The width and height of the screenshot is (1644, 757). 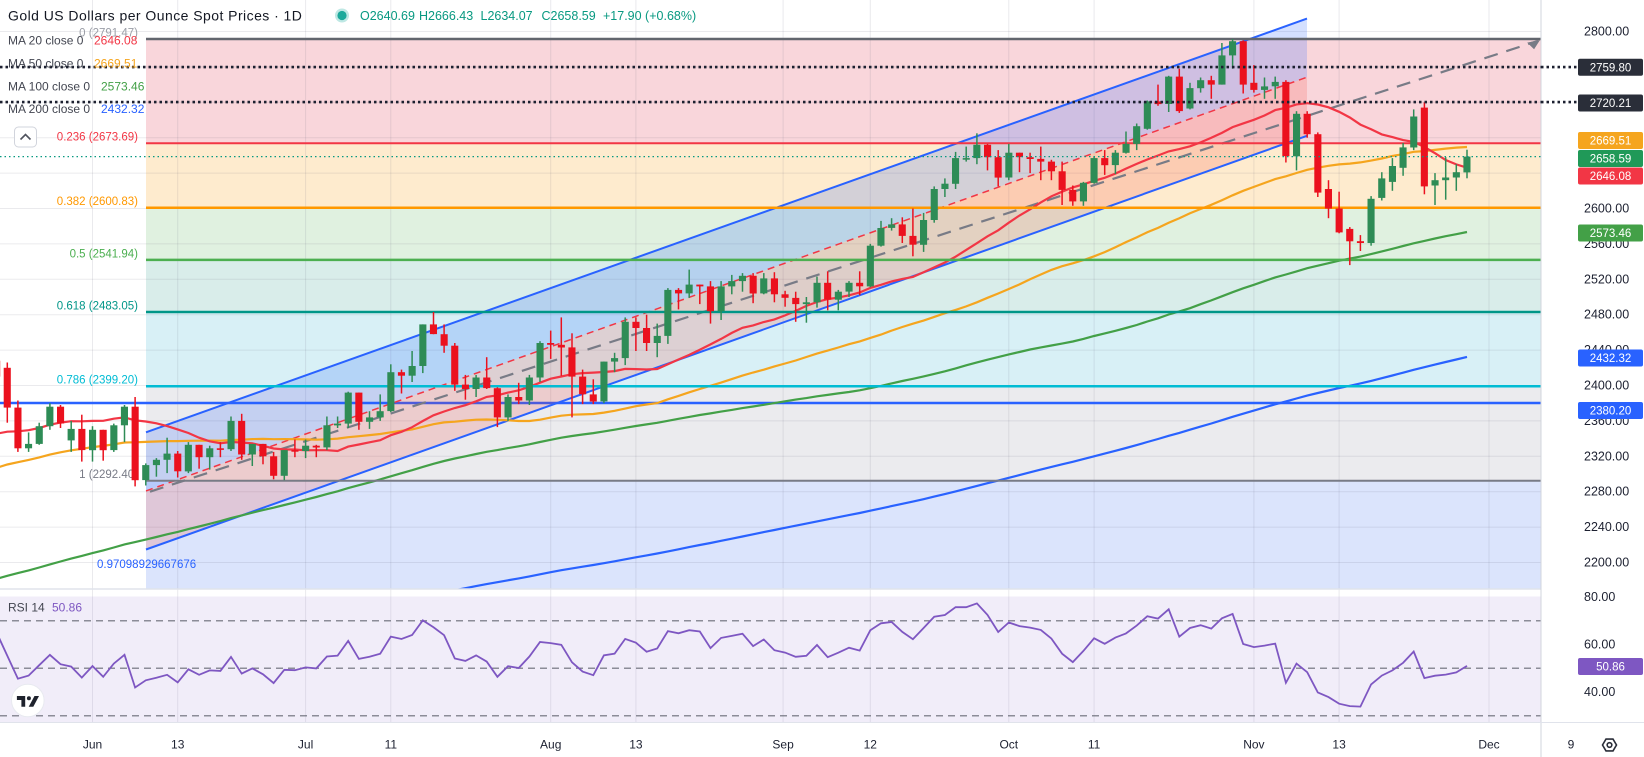 What do you see at coordinates (871, 745) in the screenshot?
I see `svg-text: 12` at bounding box center [871, 745].